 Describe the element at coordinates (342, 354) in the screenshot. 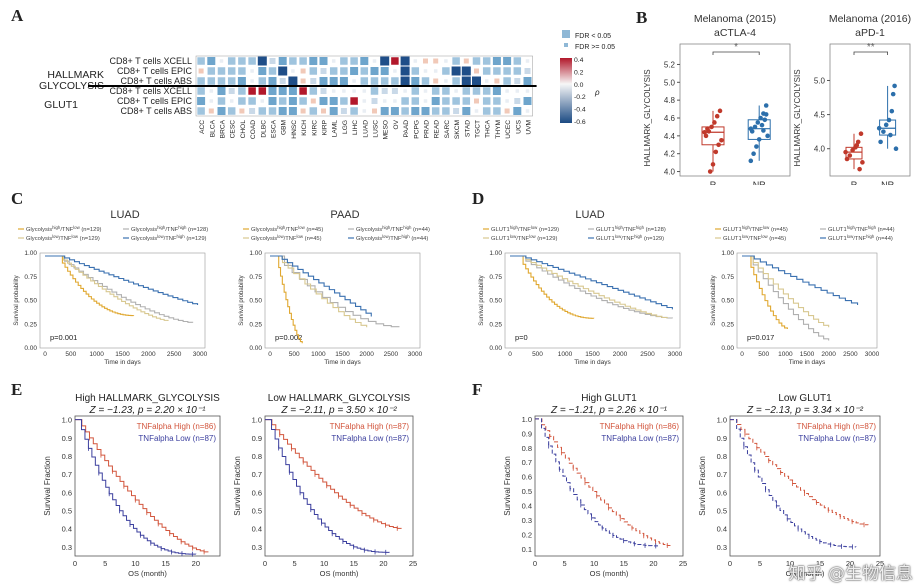

I see `x-tick-label: 1500` at that location.